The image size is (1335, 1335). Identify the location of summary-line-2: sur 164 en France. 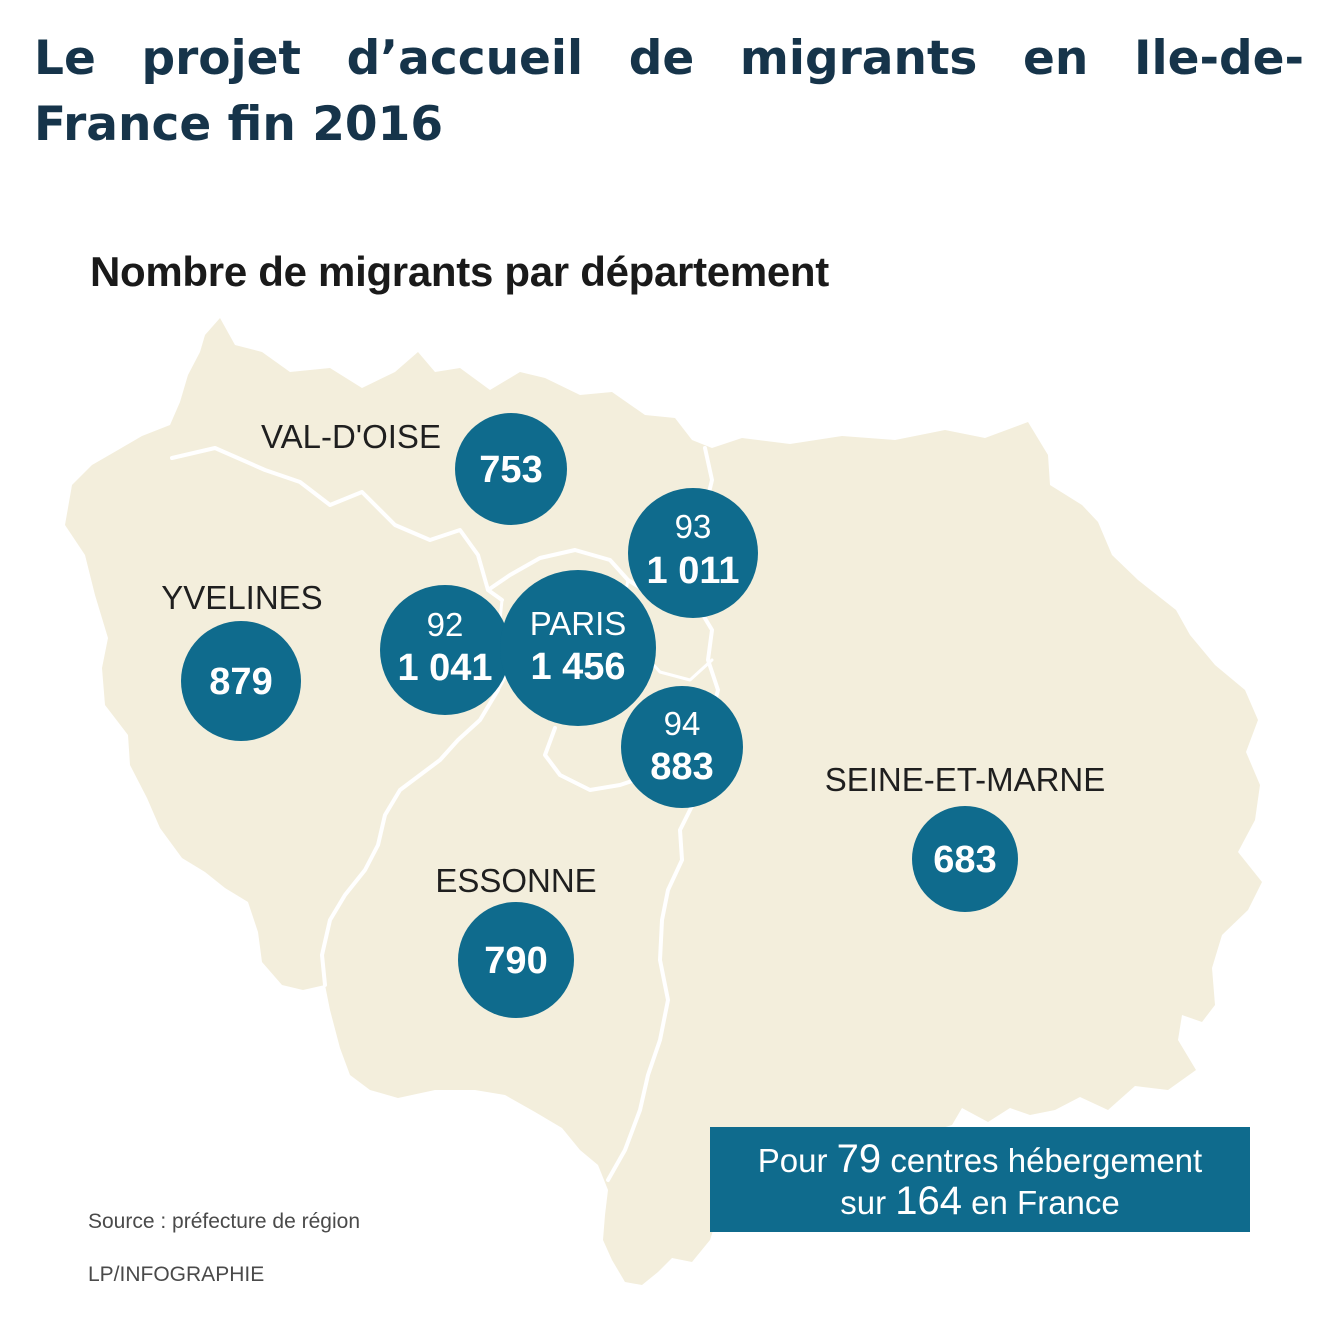
(980, 1202).